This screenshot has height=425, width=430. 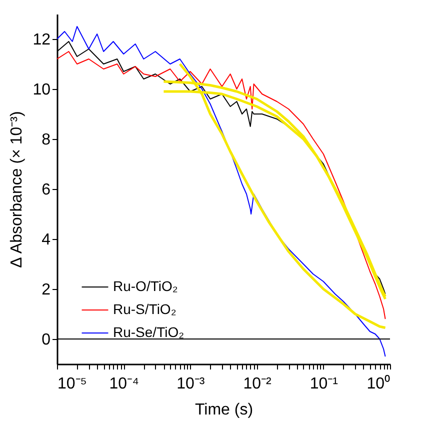 What do you see at coordinates (17, 189) in the screenshot?
I see `y-axis-title: Δ Absorbance (× 10⁻³)` at bounding box center [17, 189].